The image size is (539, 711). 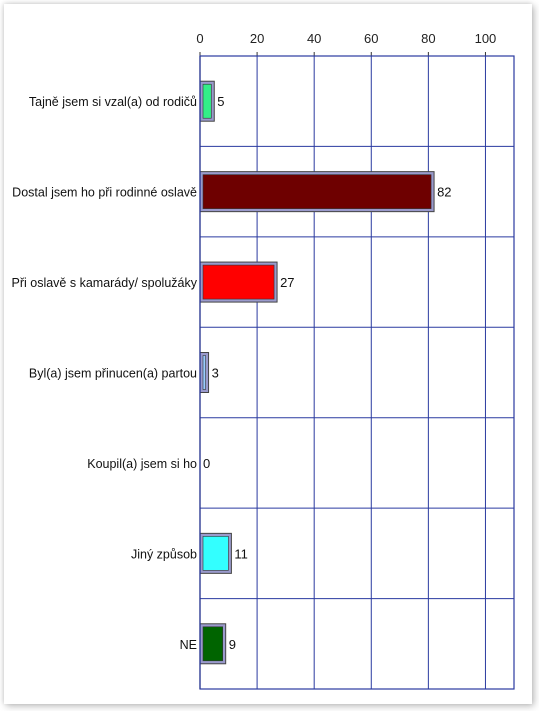 What do you see at coordinates (215, 373) in the screenshot?
I see `bar-value-label: 3` at bounding box center [215, 373].